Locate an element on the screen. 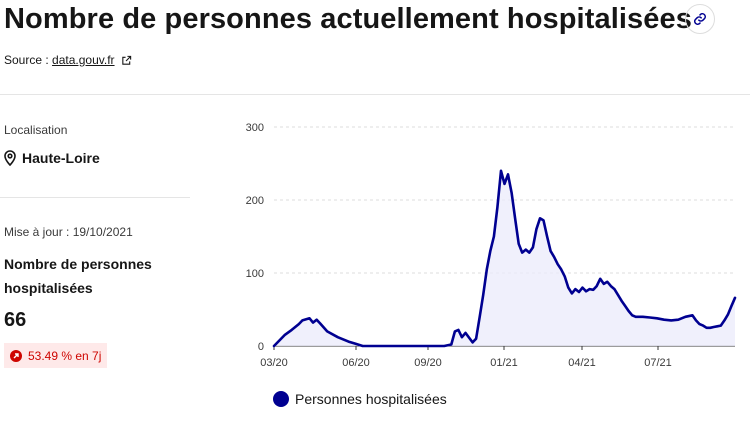 This screenshot has width=750, height=421. x-tick-label: 09/20 is located at coordinates (428, 363).